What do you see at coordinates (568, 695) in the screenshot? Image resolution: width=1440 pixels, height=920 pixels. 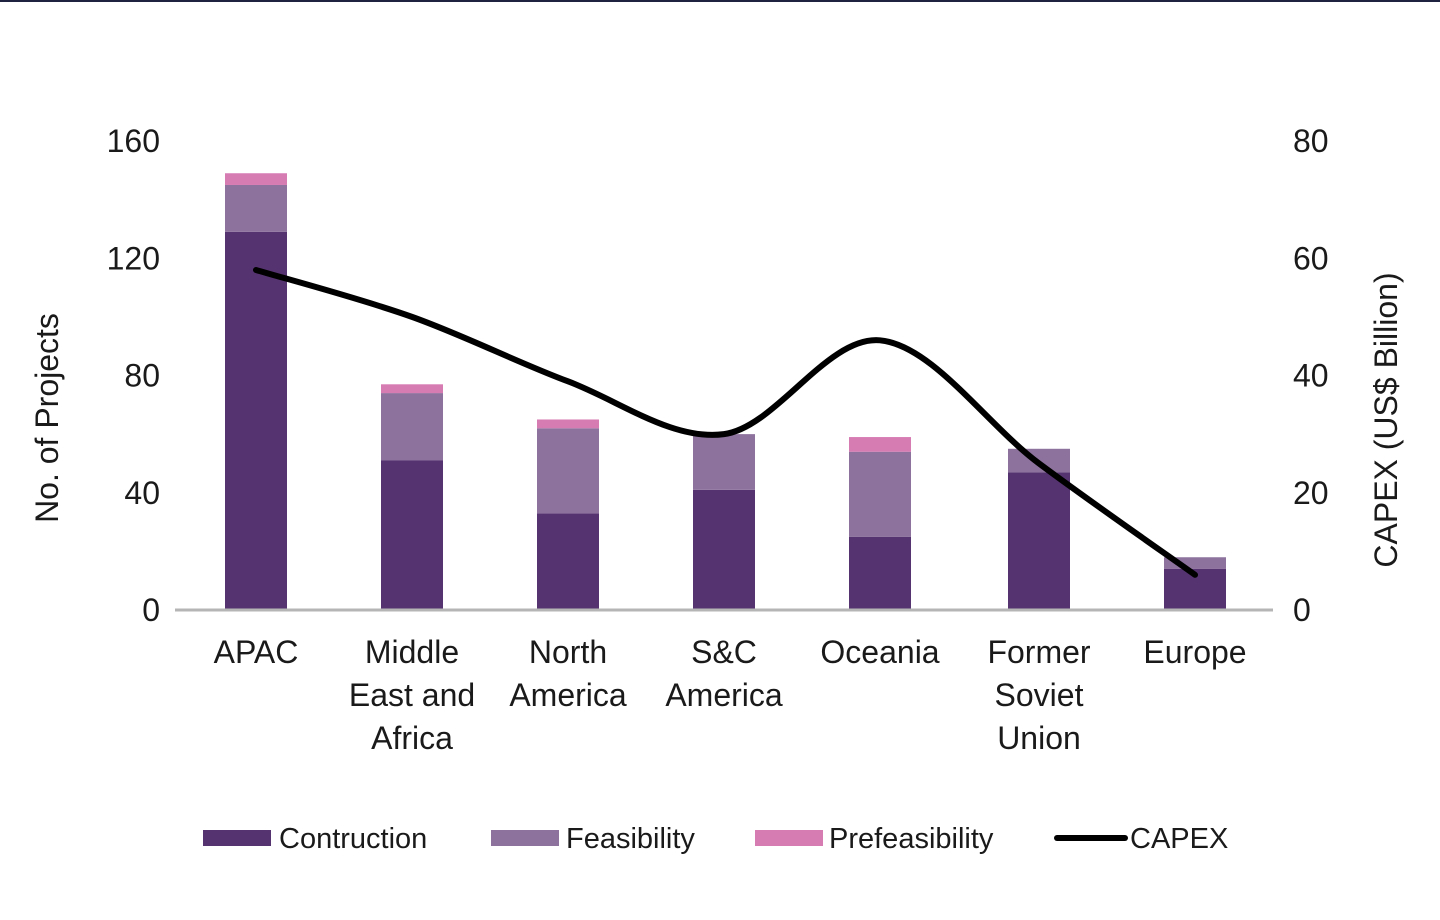 I see `category-label-2-line-1: America` at bounding box center [568, 695].